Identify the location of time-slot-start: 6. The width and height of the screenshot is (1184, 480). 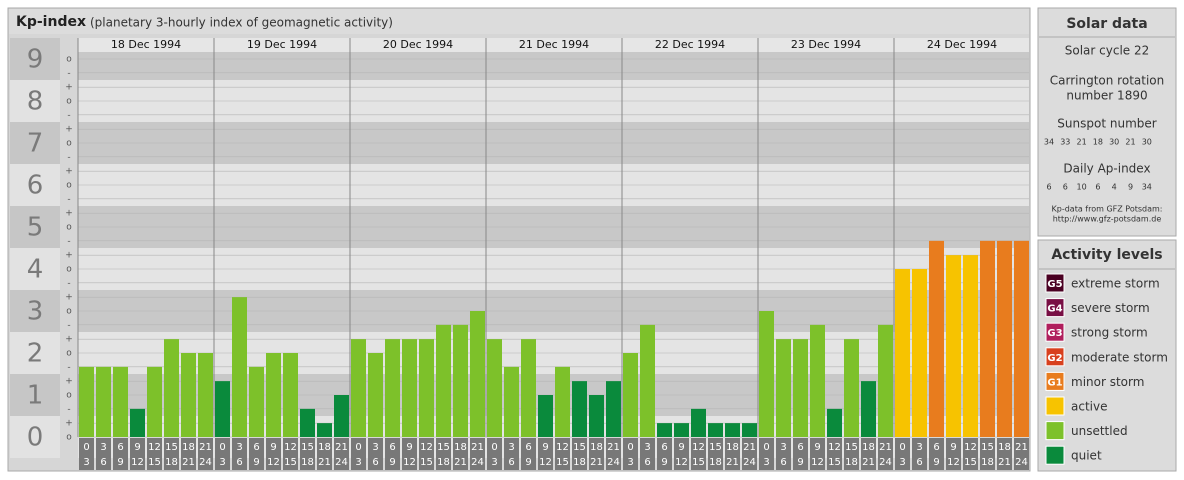
(120, 447).